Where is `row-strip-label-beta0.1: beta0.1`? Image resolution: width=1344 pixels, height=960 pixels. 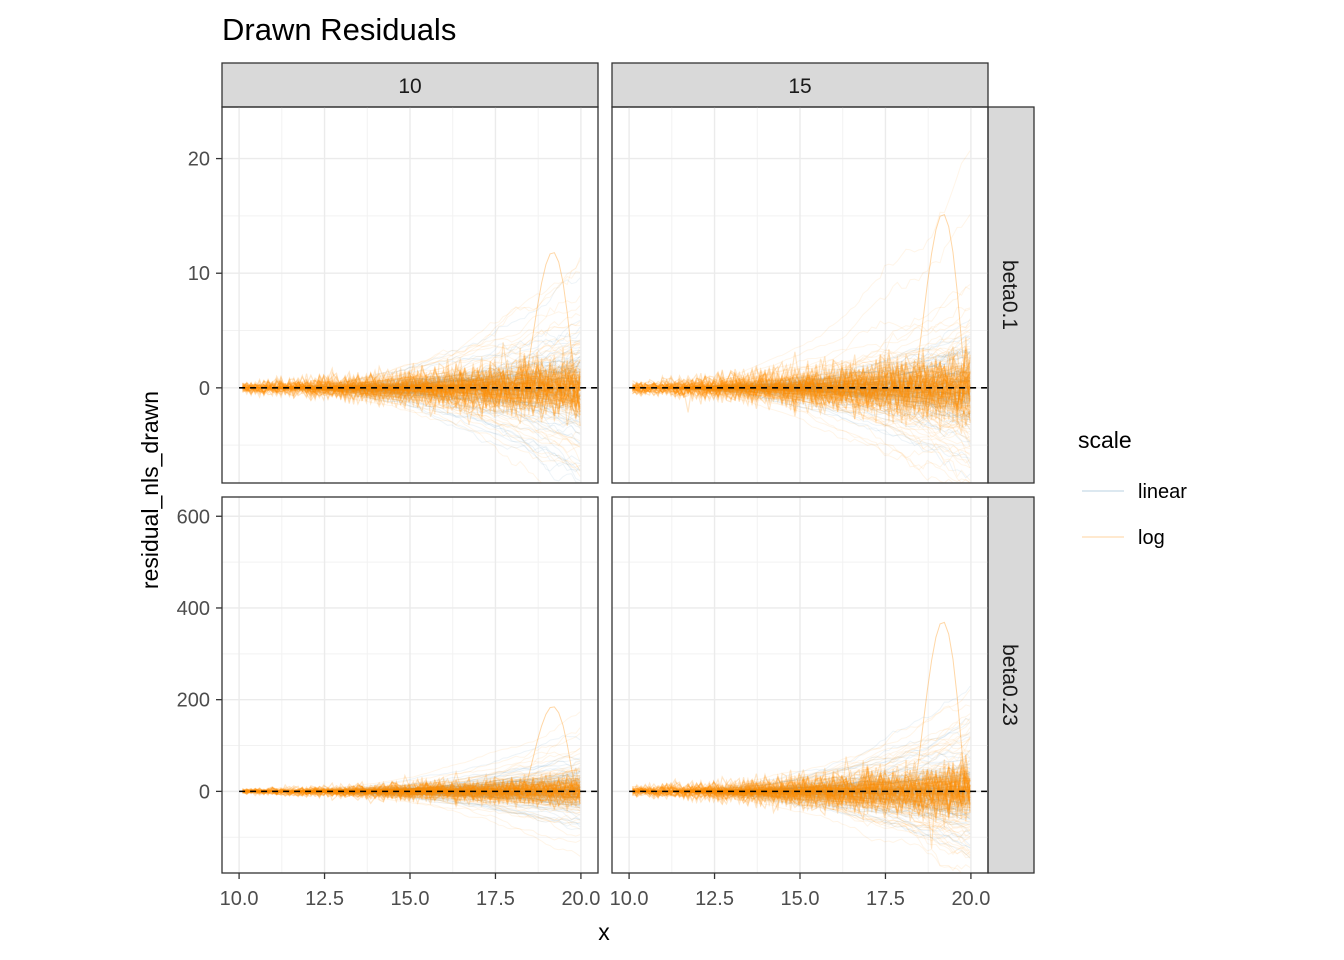 row-strip-label-beta0.1: beta0.1 is located at coordinates (1009, 295).